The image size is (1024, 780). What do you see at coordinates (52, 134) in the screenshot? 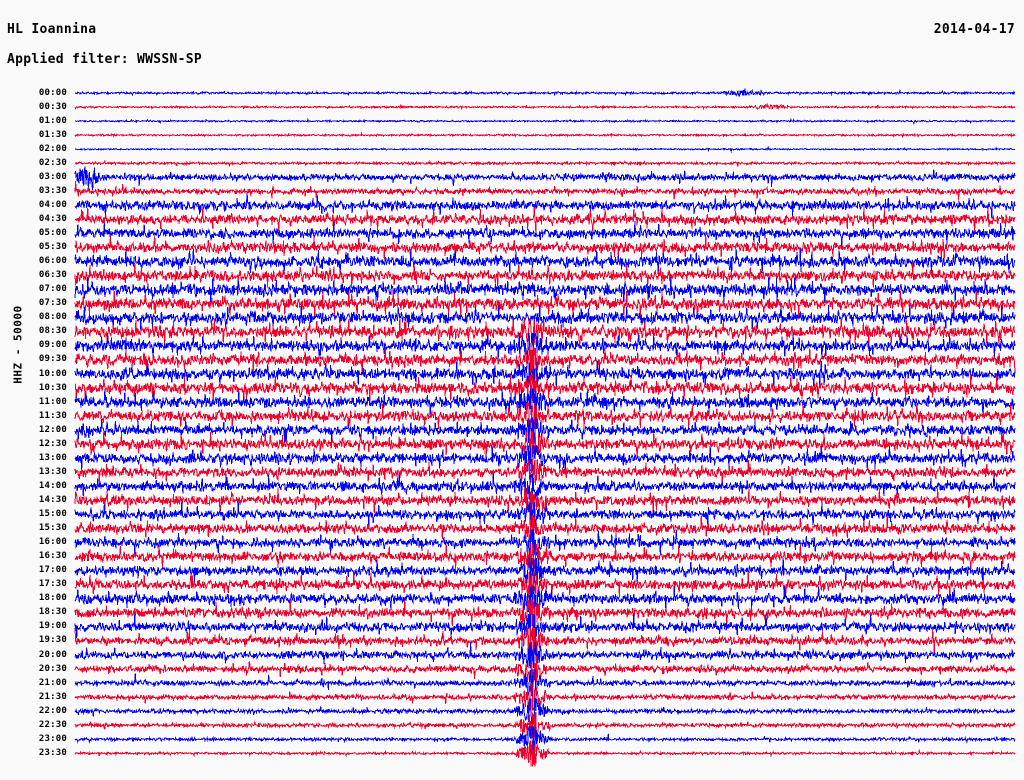
I see `time-label-01-30: 01:30` at bounding box center [52, 134].